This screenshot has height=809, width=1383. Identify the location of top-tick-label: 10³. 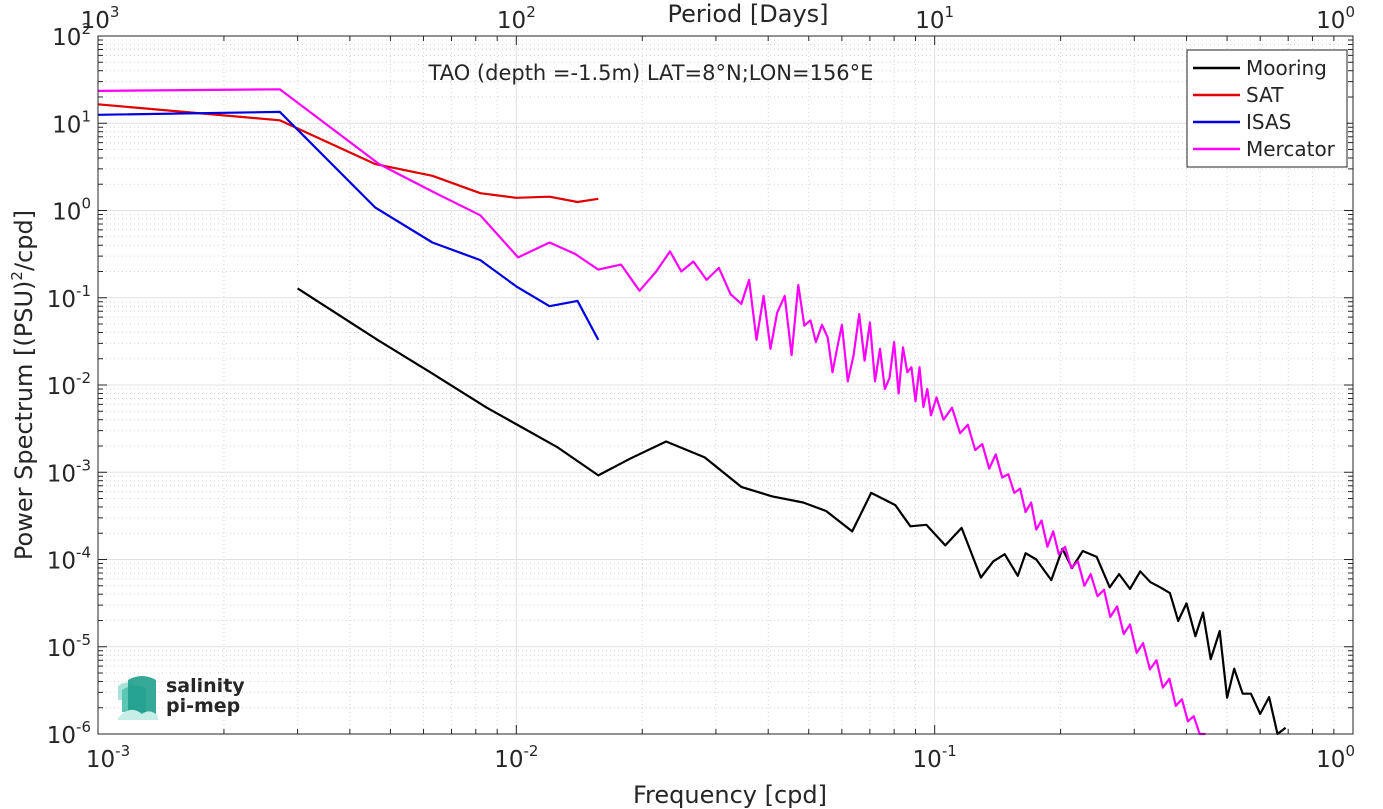
(100, 18).